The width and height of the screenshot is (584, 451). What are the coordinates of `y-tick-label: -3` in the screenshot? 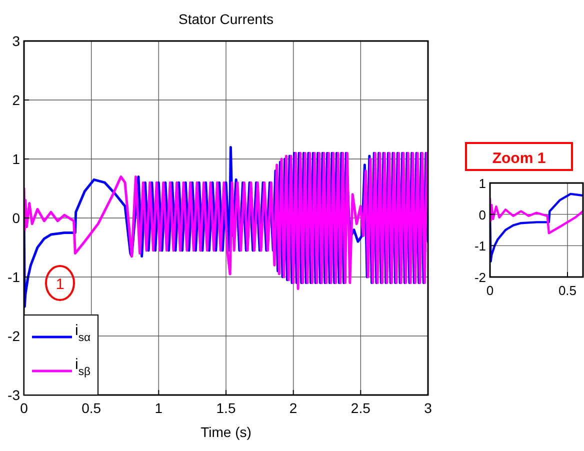 It's located at (14, 395).